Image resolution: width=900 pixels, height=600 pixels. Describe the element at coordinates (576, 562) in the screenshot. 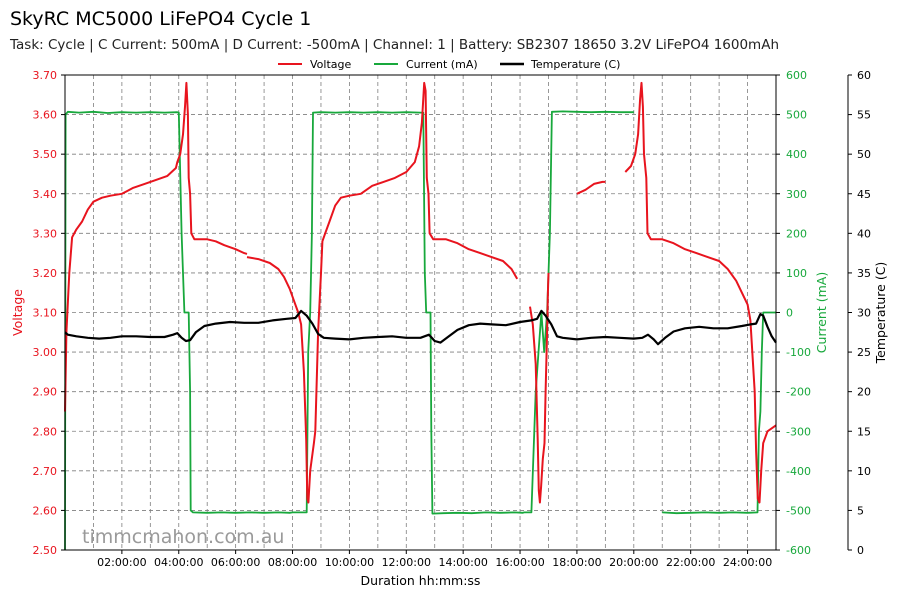

I see `x-tick-label: 18:00:00` at that location.